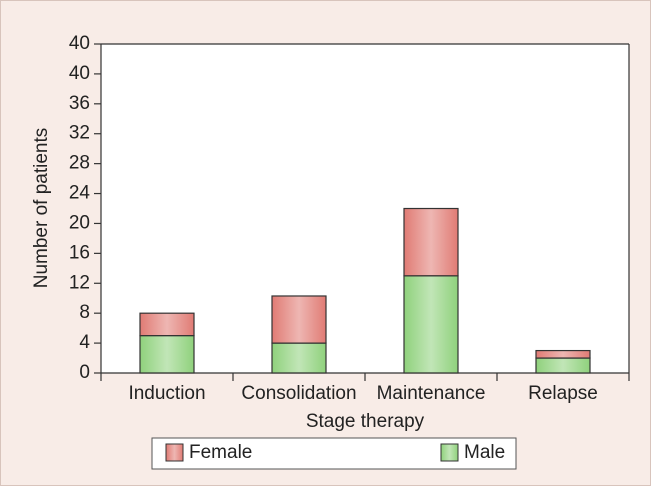  What do you see at coordinates (79, 133) in the screenshot?
I see `y-tick-label: 32` at bounding box center [79, 133].